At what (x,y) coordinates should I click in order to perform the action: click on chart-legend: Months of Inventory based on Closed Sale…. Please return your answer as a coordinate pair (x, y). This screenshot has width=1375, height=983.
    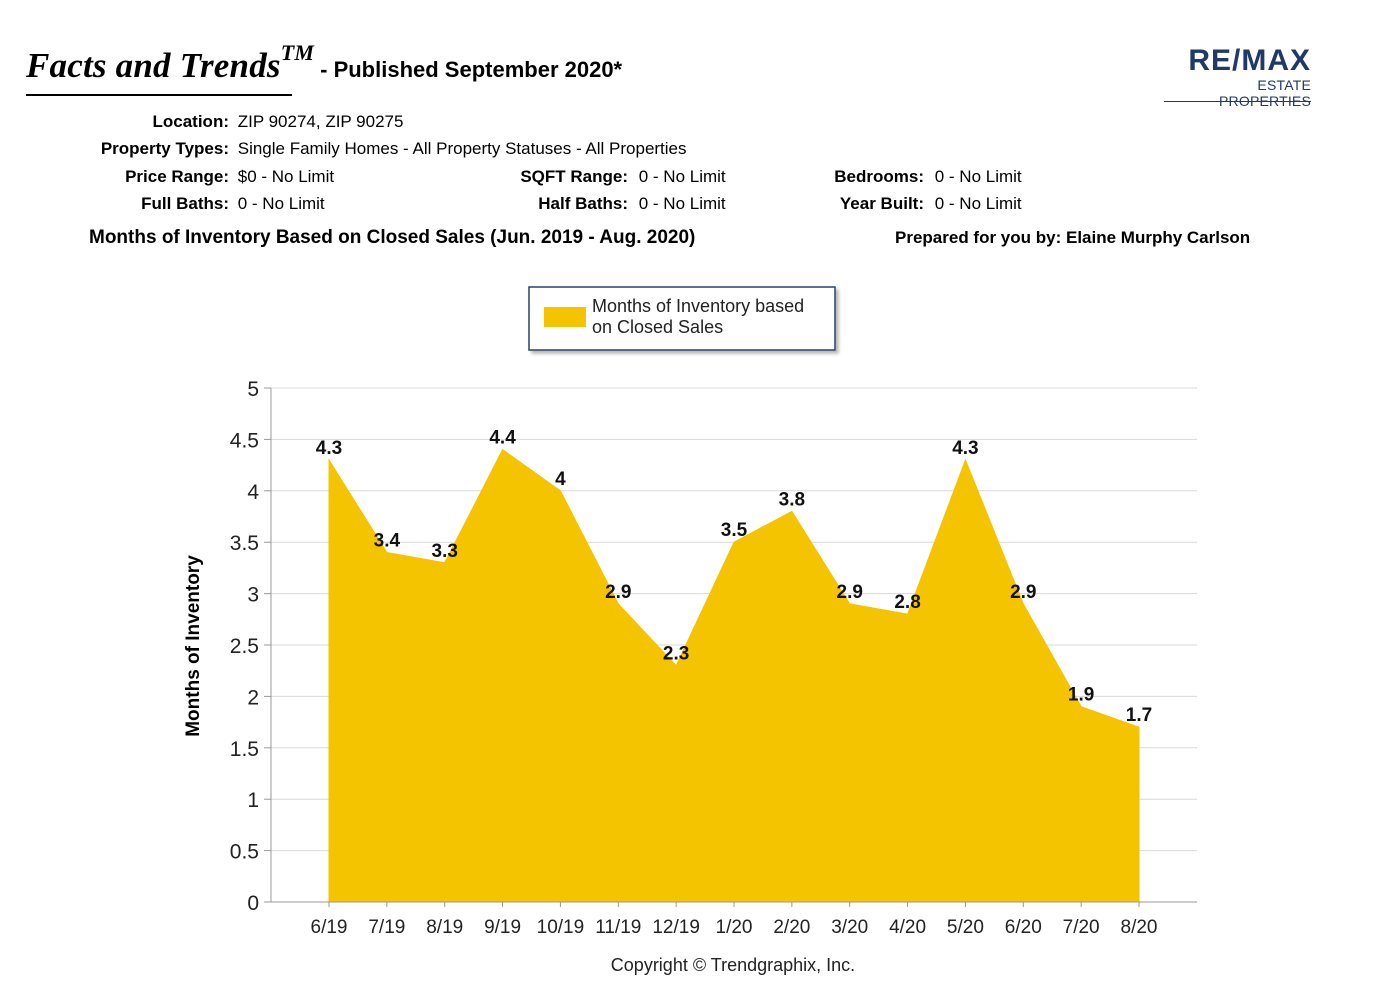
    Looking at the image, I should click on (682, 318).